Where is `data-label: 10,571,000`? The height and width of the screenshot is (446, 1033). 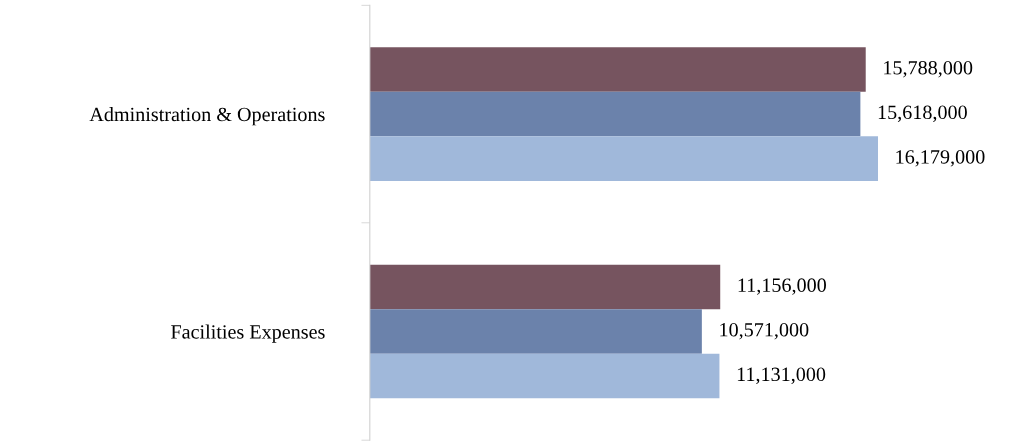
data-label: 10,571,000 is located at coordinates (764, 331).